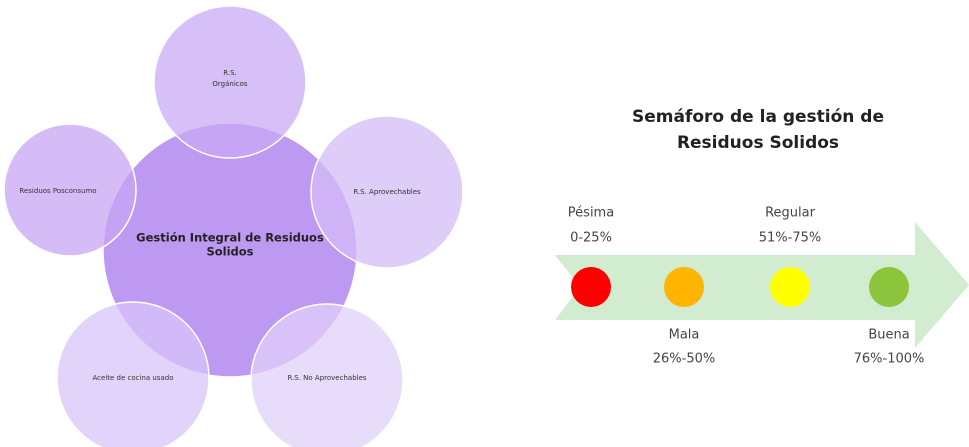  I want to click on arrow, so click(762, 285).